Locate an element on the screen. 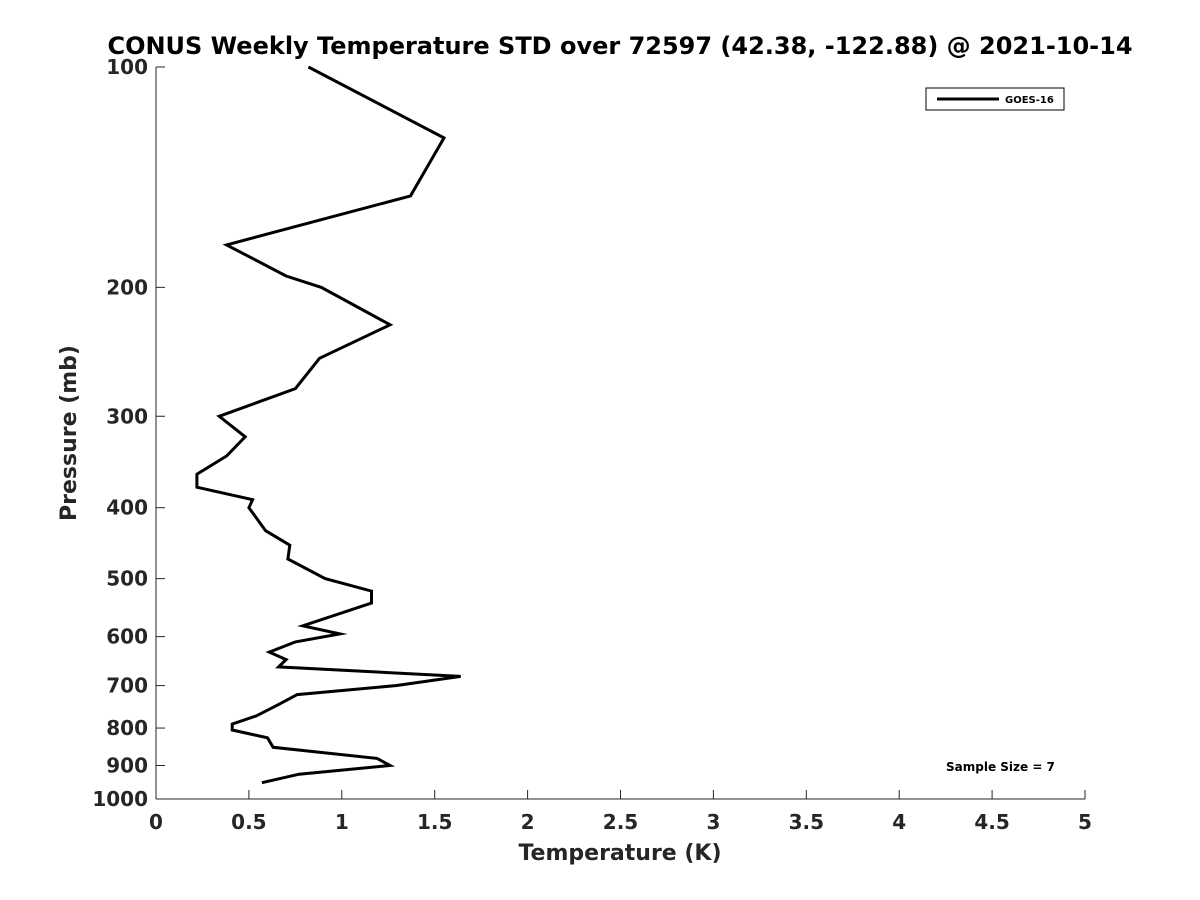 Image resolution: width=1200 pixels, height=900 pixels. y-tick-label: 800 is located at coordinates (127, 728).